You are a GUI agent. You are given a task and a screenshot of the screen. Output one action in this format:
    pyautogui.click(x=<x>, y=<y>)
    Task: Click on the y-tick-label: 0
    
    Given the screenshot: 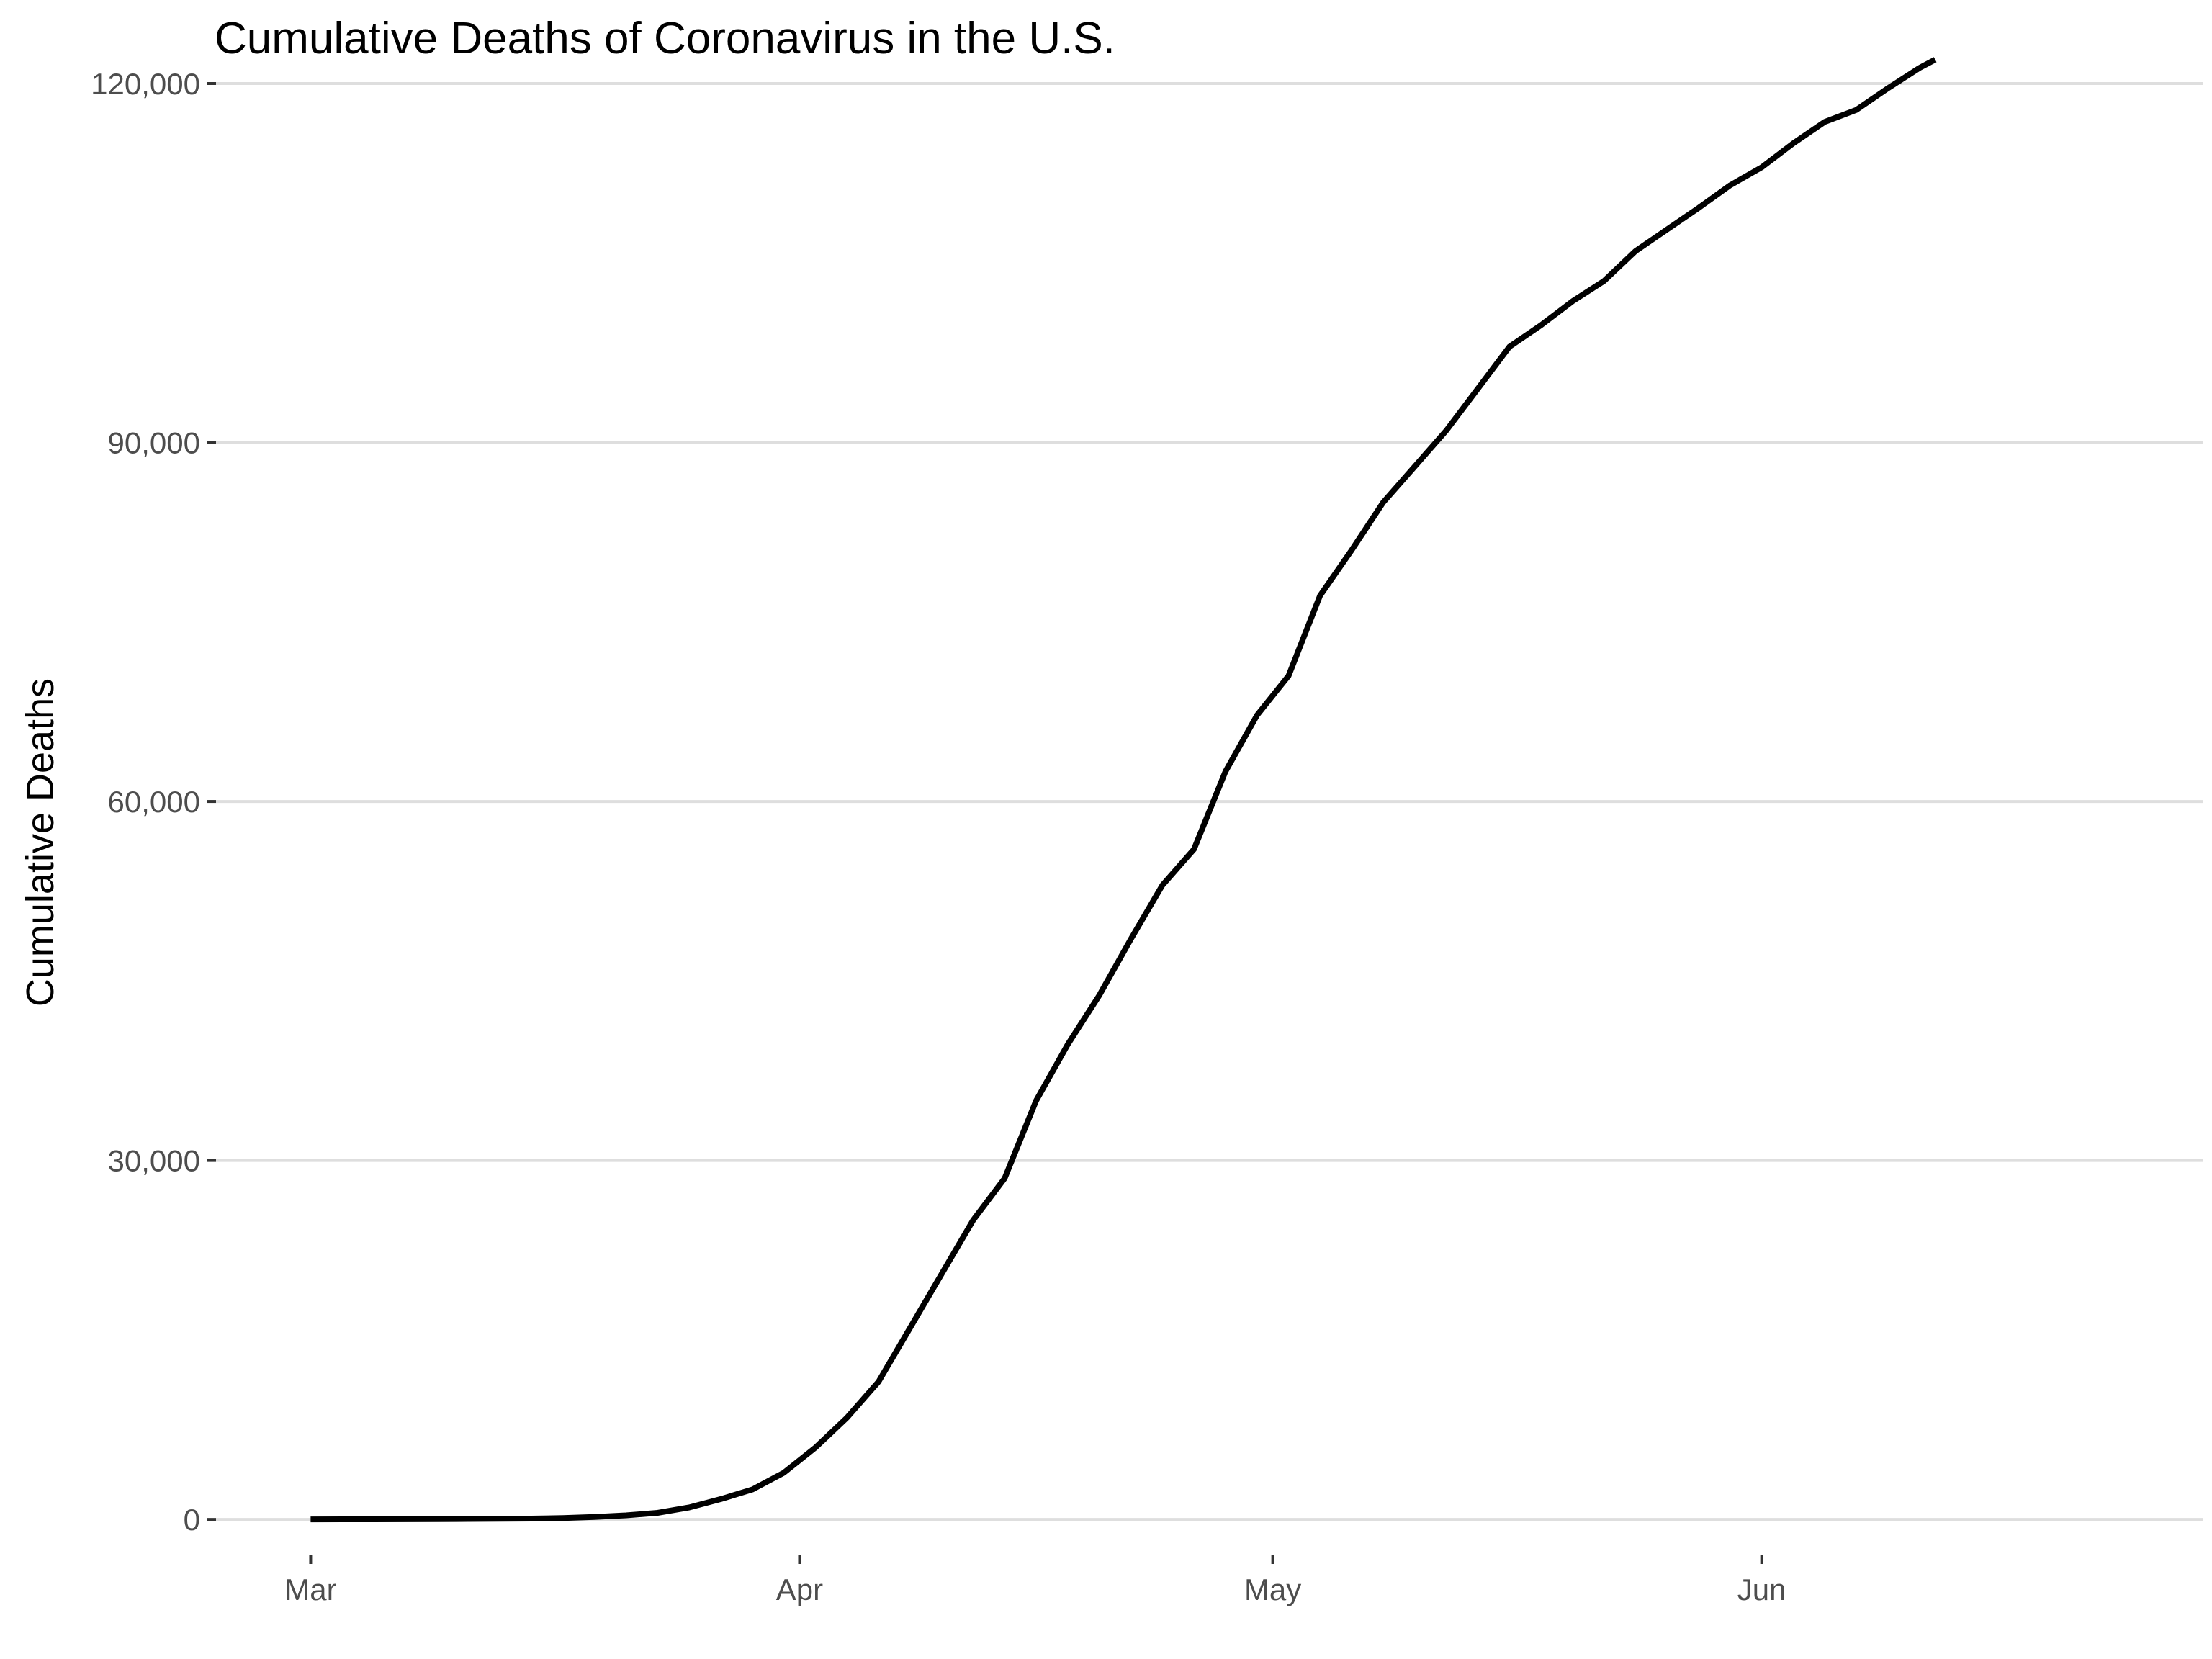 What is the action you would take?
    pyautogui.click(x=192, y=1520)
    